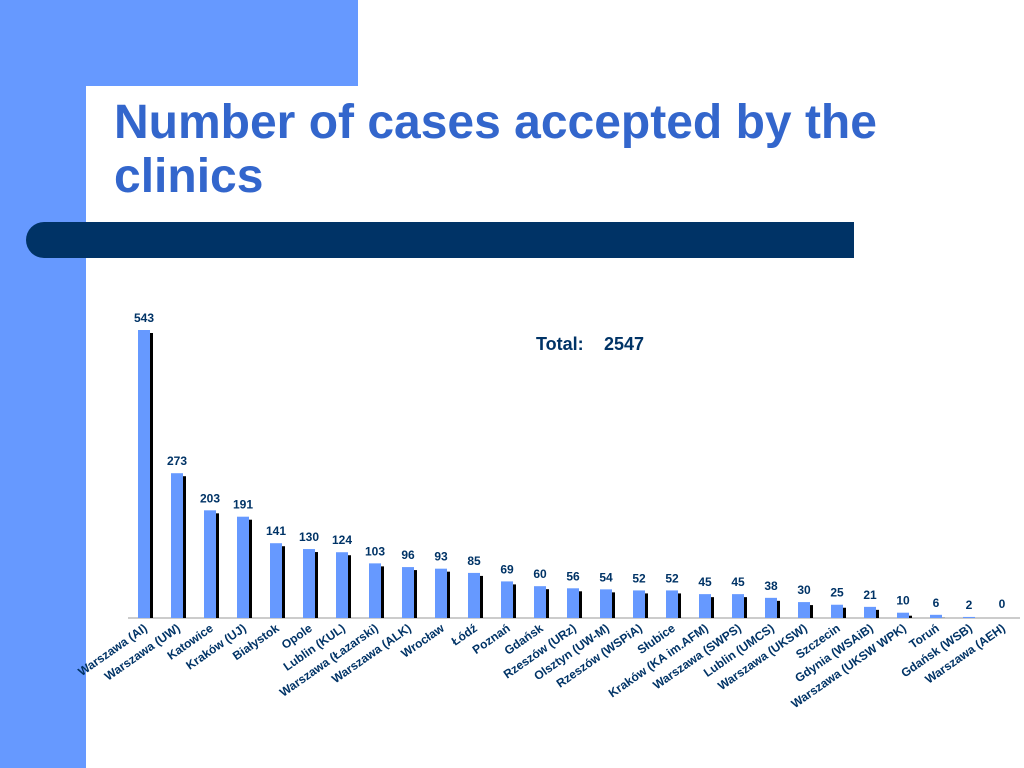  Describe the element at coordinates (870, 612) in the screenshot. I see `bar-gdynia-wsaib` at that location.